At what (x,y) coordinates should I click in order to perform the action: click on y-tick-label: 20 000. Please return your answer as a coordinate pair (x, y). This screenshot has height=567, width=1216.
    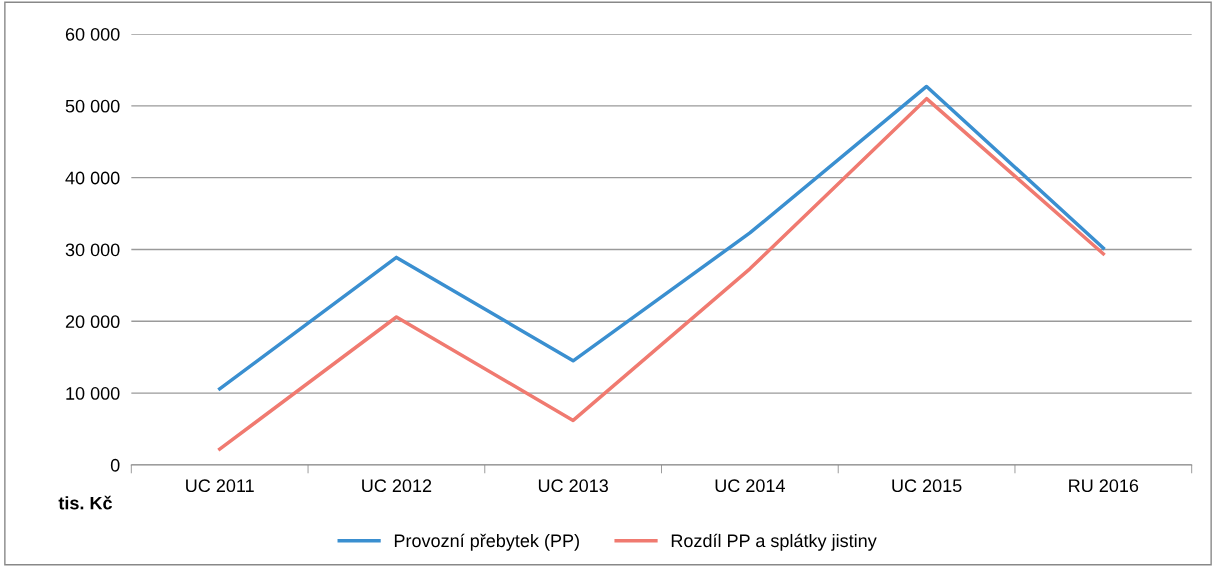
    Looking at the image, I should click on (92, 322).